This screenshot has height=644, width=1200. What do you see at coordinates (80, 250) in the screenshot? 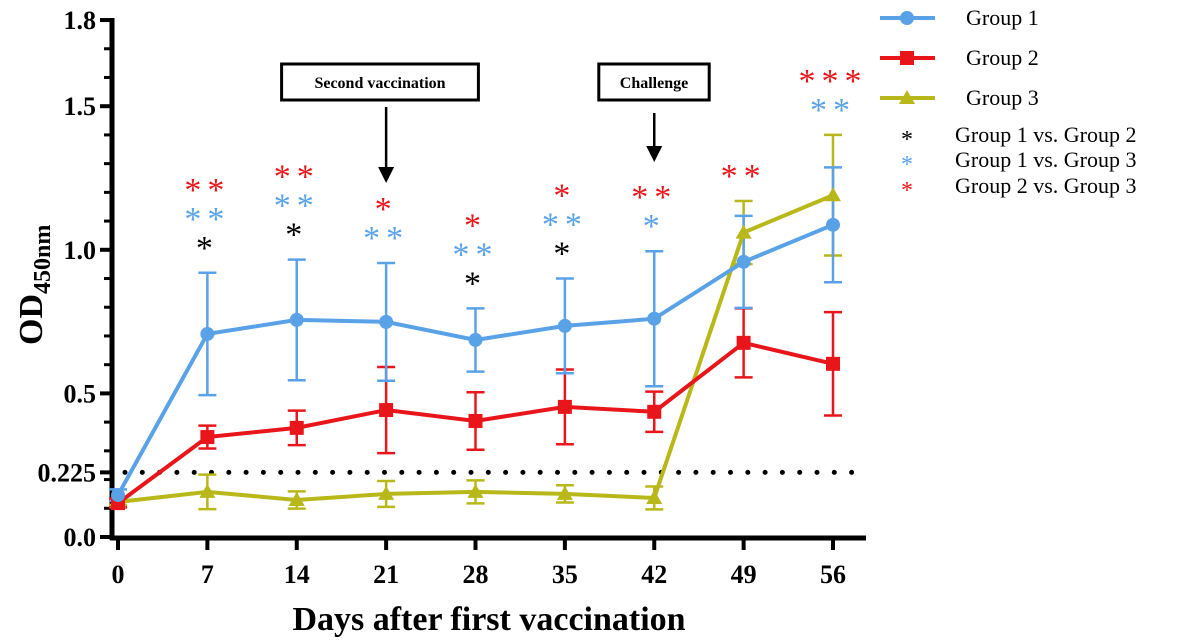
I see `y-tick-label: 1.0` at bounding box center [80, 250].